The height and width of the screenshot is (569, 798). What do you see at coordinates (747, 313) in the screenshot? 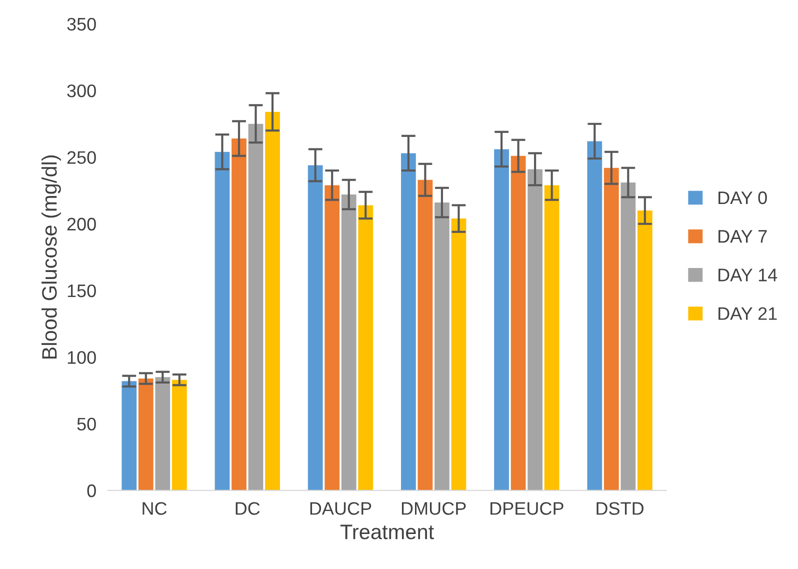
I see `legend-label: DAY 21` at bounding box center [747, 313].